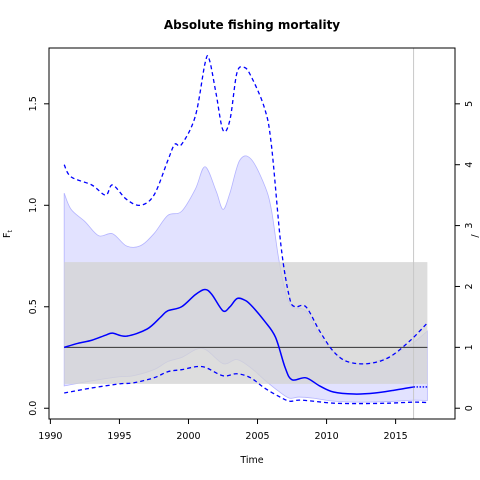  I want to click on svg-text: Ft, so click(8, 234).